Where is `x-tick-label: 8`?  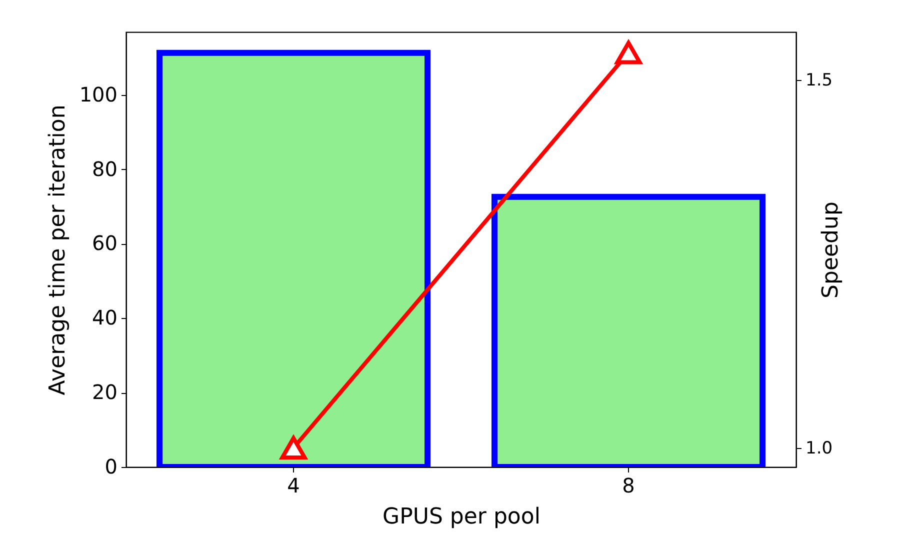
x-tick-label: 8 is located at coordinates (628, 486).